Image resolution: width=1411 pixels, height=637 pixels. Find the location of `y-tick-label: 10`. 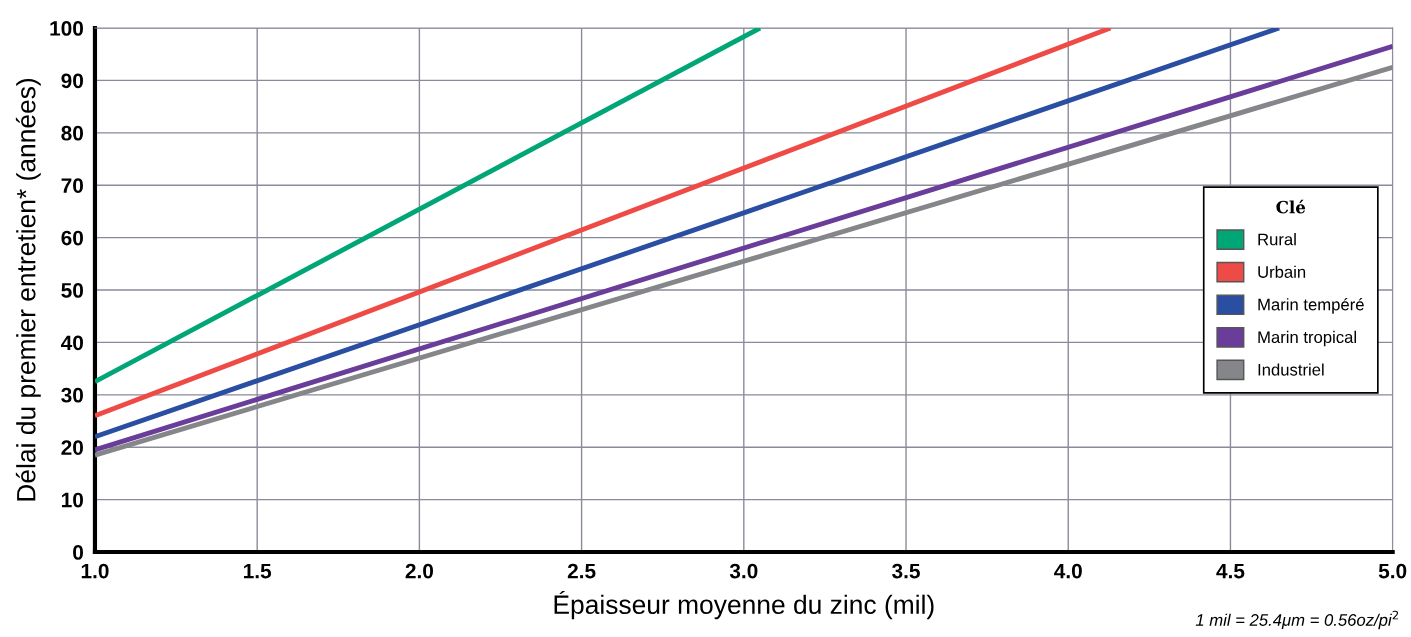

y-tick-label: 10 is located at coordinates (72, 500).